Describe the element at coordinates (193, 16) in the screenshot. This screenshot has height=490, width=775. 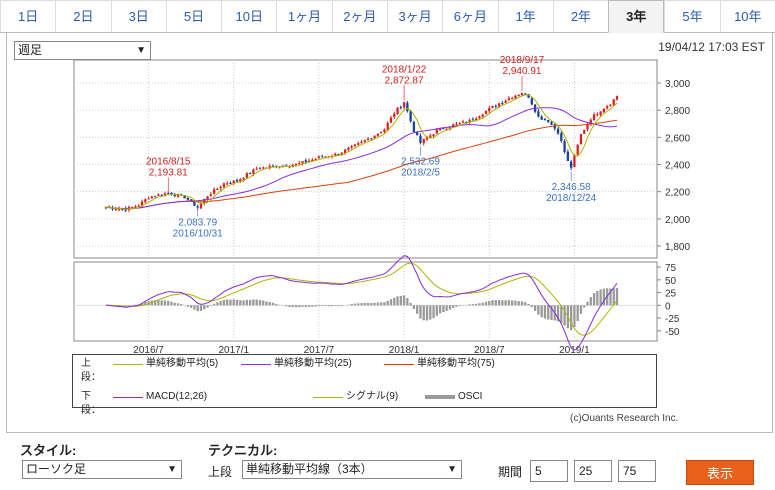
I see `tab-3: 5日` at that location.